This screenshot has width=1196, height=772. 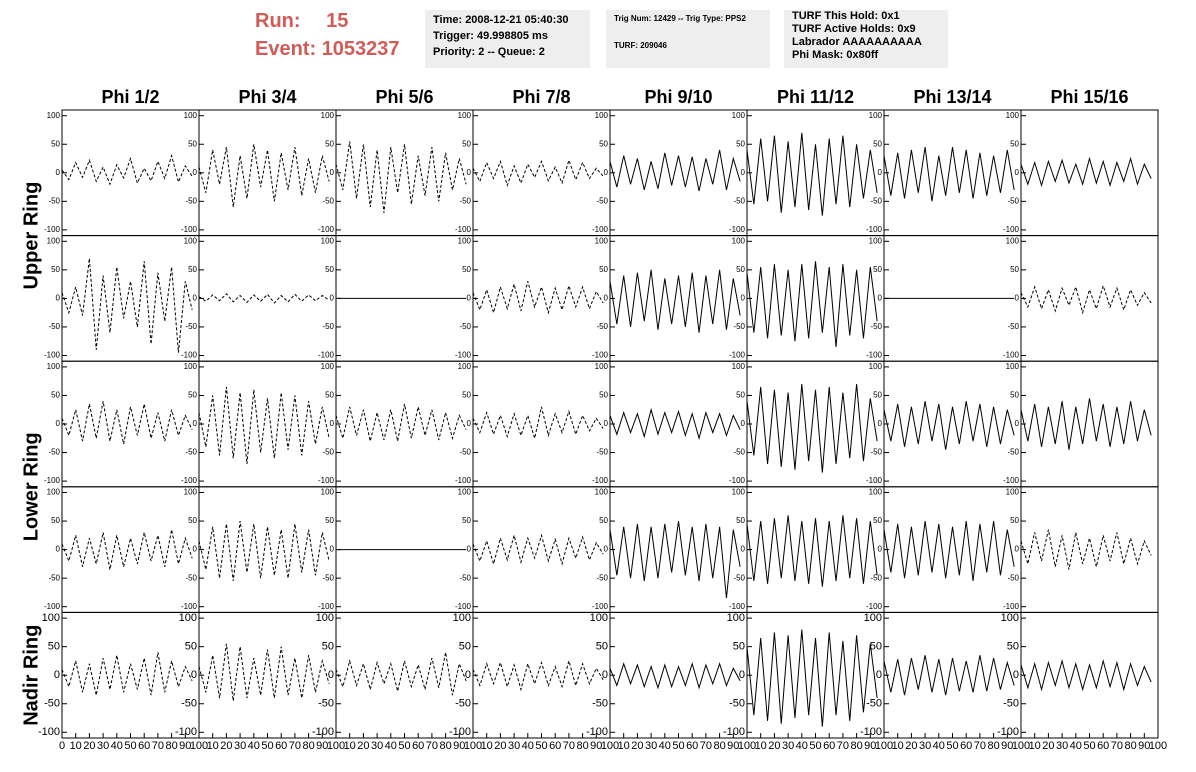 What do you see at coordinates (952, 97) in the screenshot?
I see `column-title: Phi 13/14` at bounding box center [952, 97].